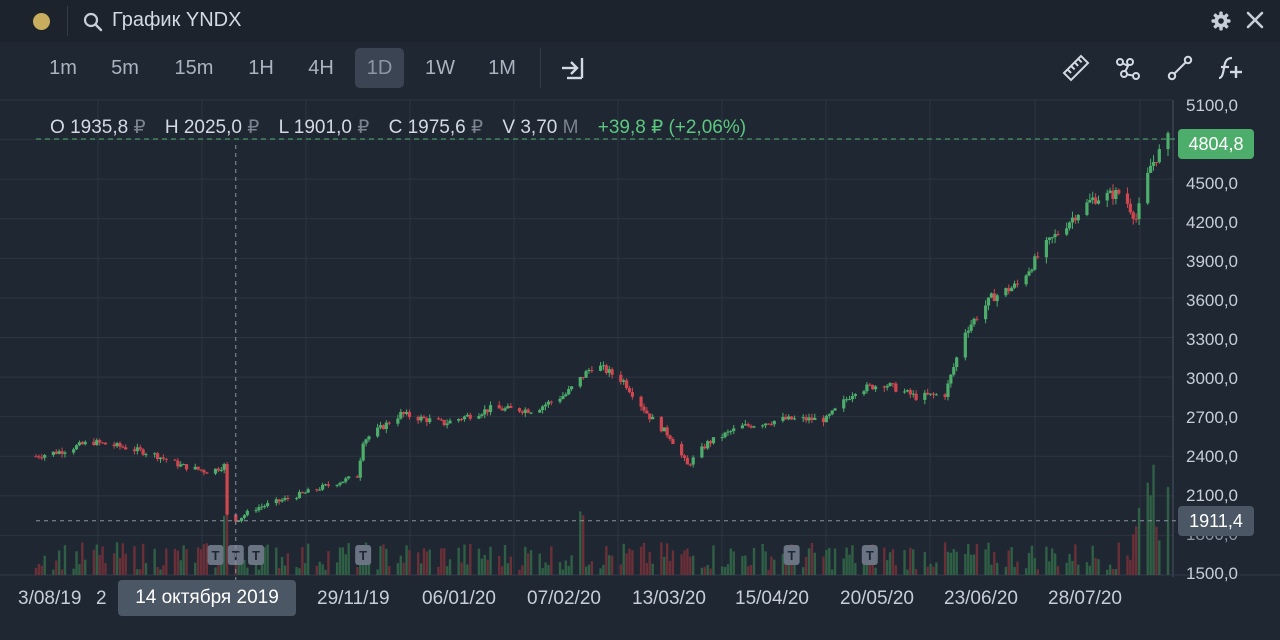 The image size is (1280, 640). What do you see at coordinates (194, 68) in the screenshot?
I see `timeframe-15m: 15m` at bounding box center [194, 68].